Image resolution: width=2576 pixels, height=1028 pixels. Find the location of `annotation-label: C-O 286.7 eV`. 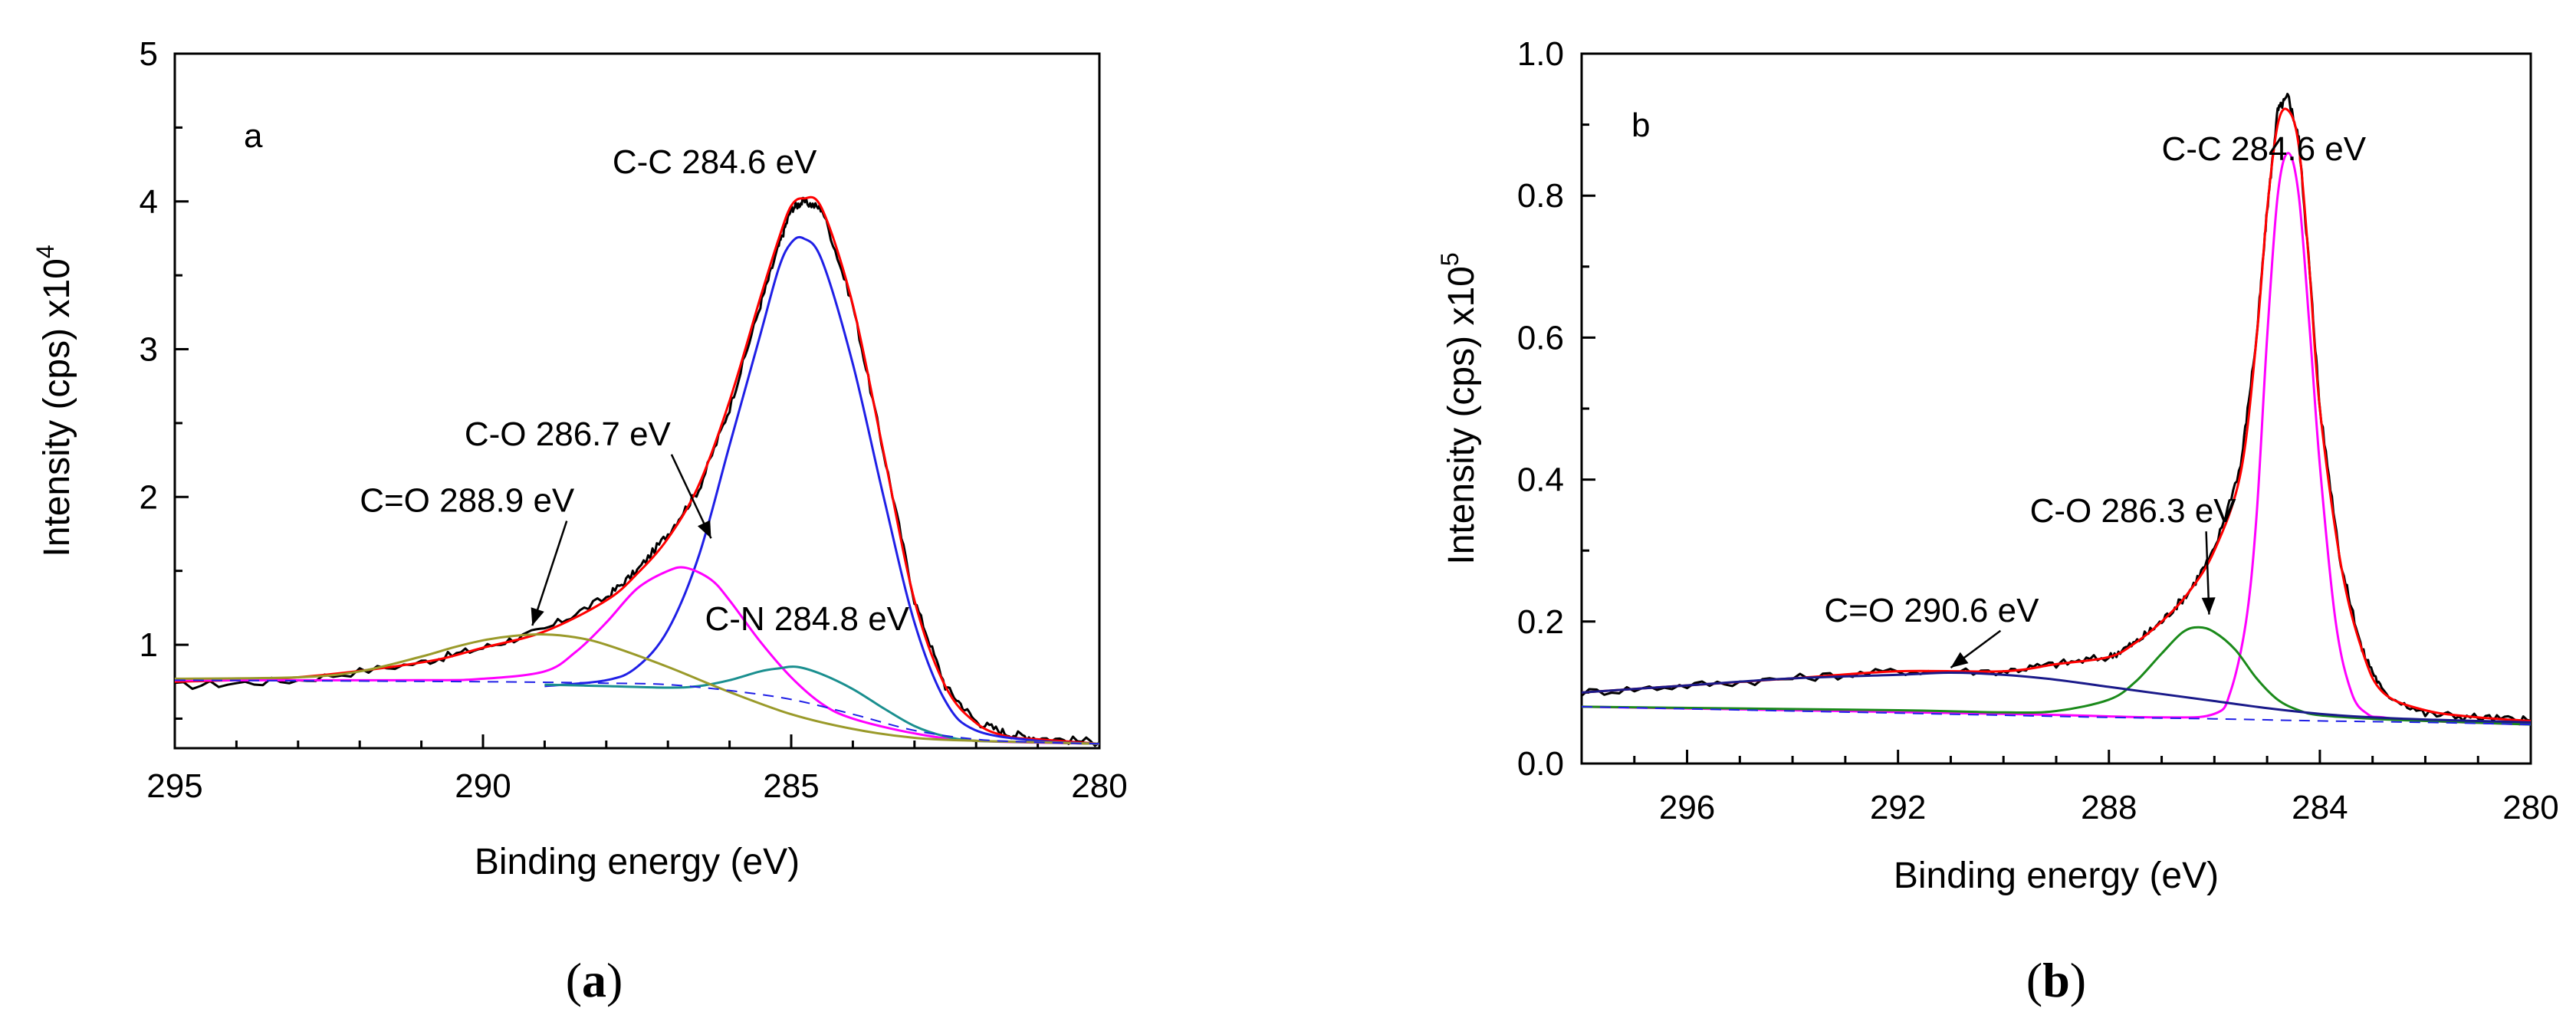

annotation-label: C-O 286.7 eV is located at coordinates (568, 434).